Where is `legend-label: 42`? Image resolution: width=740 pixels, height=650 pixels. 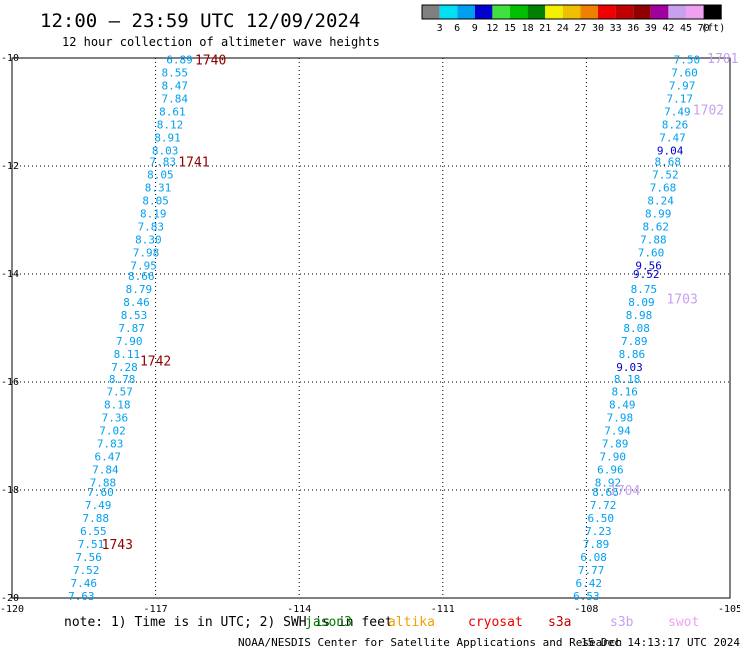
legend-label: 42 is located at coordinates (668, 28).